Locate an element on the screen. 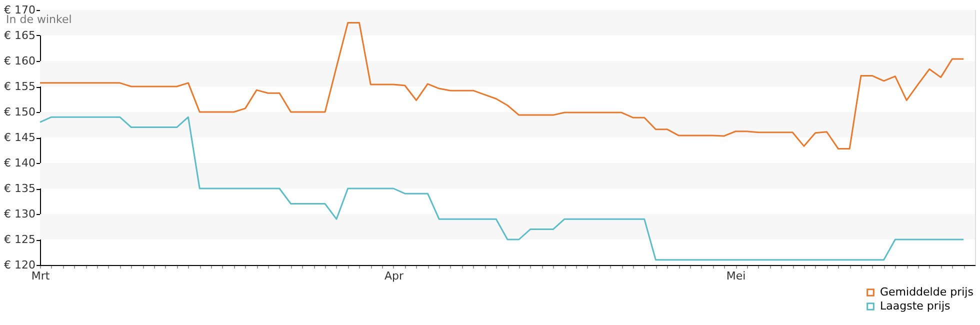 The width and height of the screenshot is (980, 325). y-tick-label: € 145 is located at coordinates (20, 137).